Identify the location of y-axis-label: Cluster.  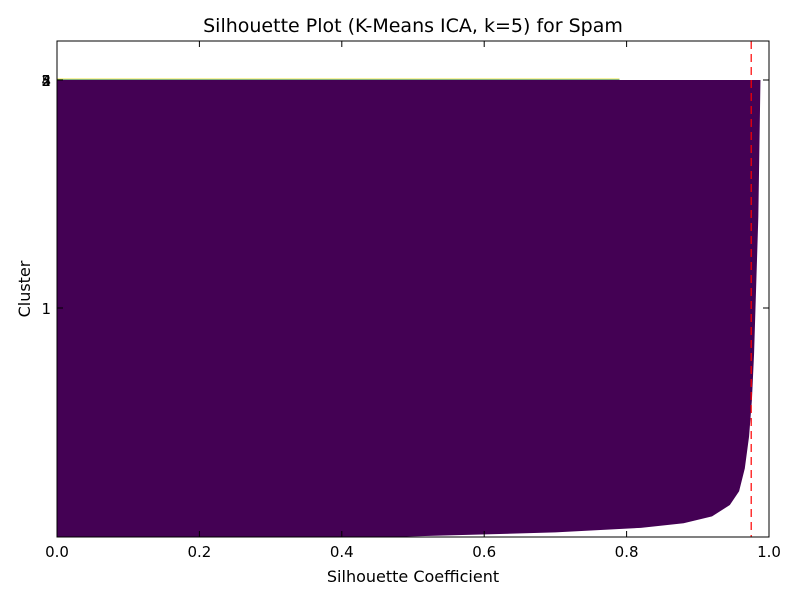
(24, 288).